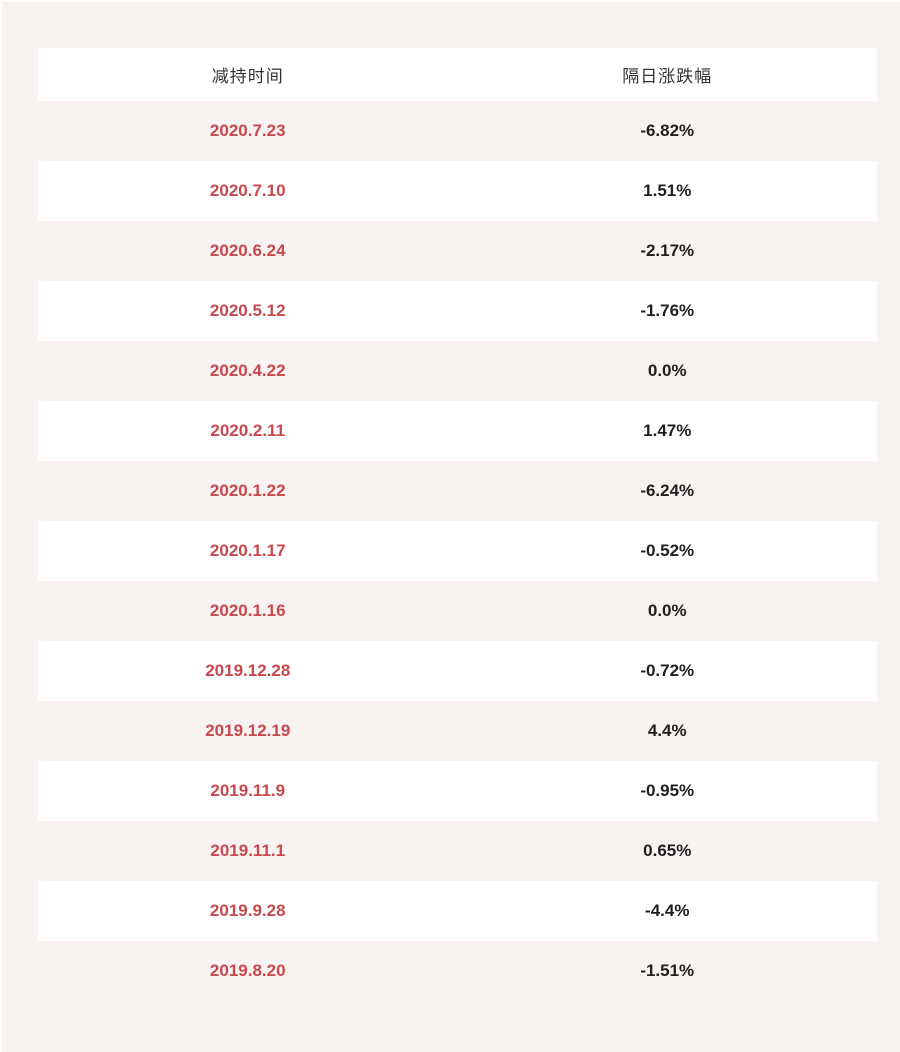 This screenshot has width=900, height=1052. I want to click on table-row: 2020.5.12 -1.76%, so click(457, 311).